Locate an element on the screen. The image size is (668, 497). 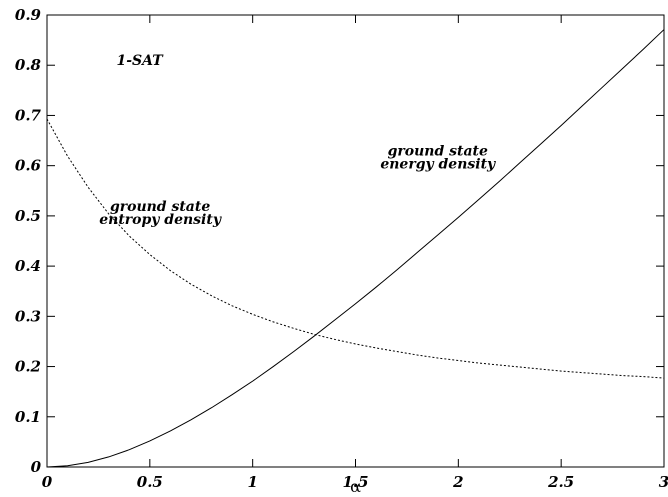
annotation-label: entropy density is located at coordinates (160, 220).